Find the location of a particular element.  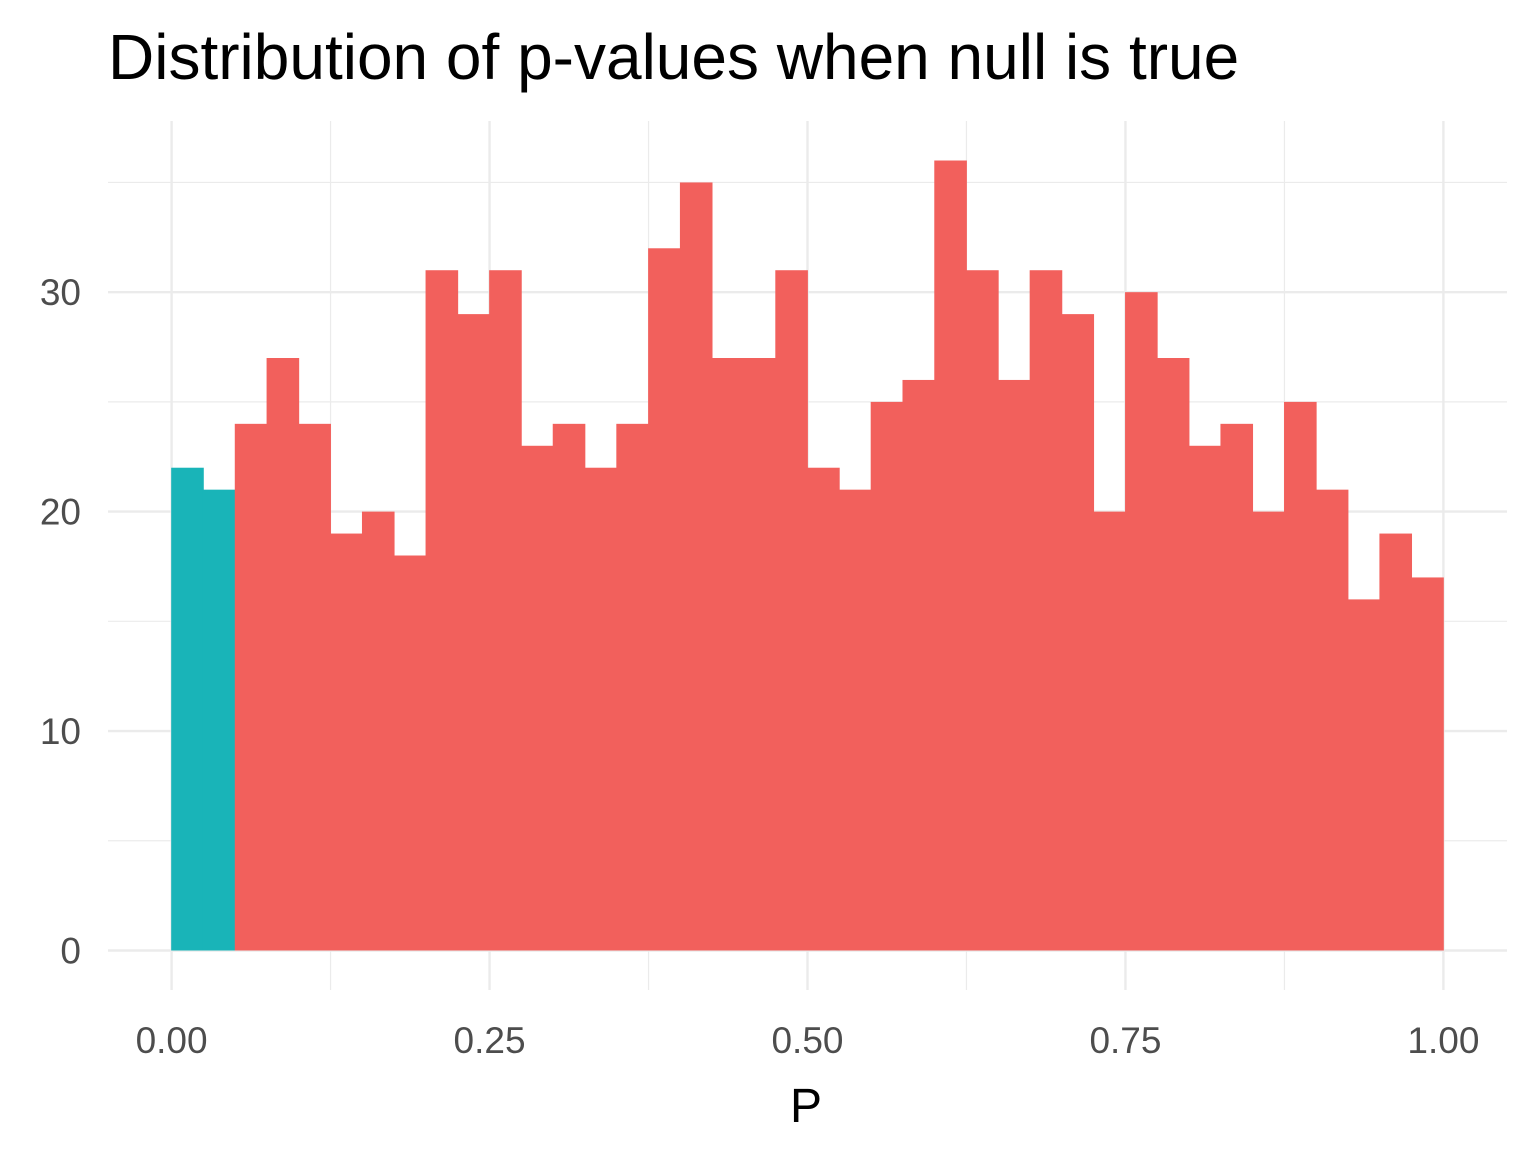

x-tick-label: 0.50 is located at coordinates (807, 1040).